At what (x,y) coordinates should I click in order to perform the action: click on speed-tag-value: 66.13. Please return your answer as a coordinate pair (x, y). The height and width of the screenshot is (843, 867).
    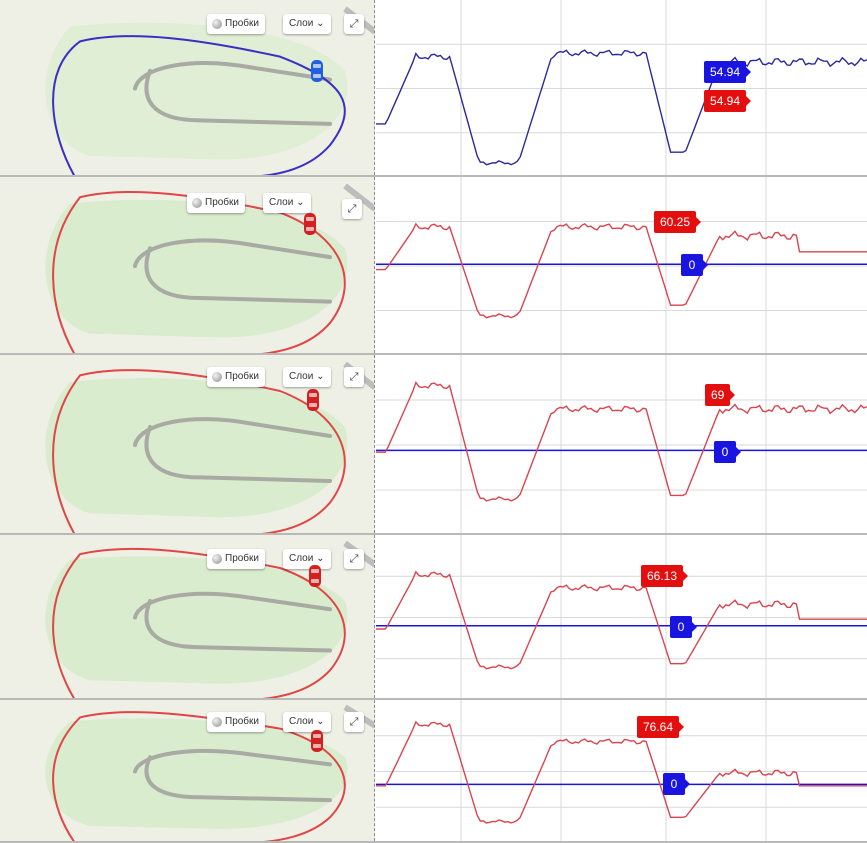
    Looking at the image, I should click on (662, 576).